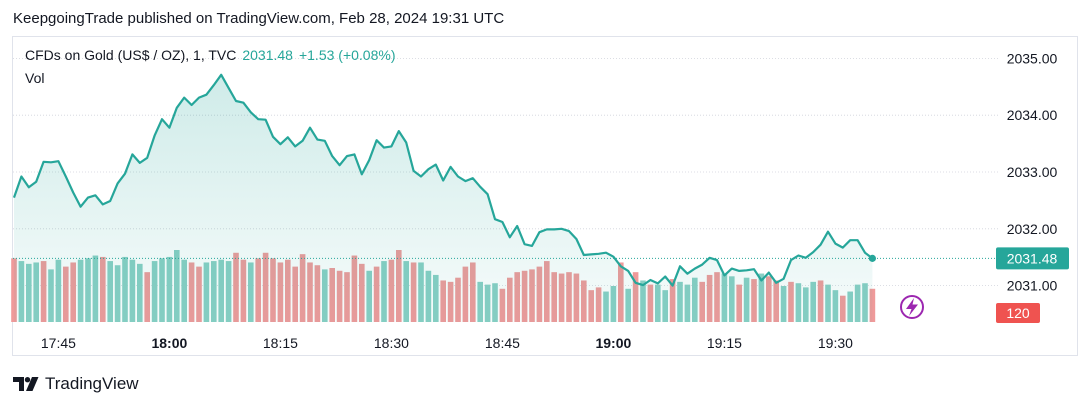  I want to click on tradingview-logo-text: TradingView, so click(92, 383).